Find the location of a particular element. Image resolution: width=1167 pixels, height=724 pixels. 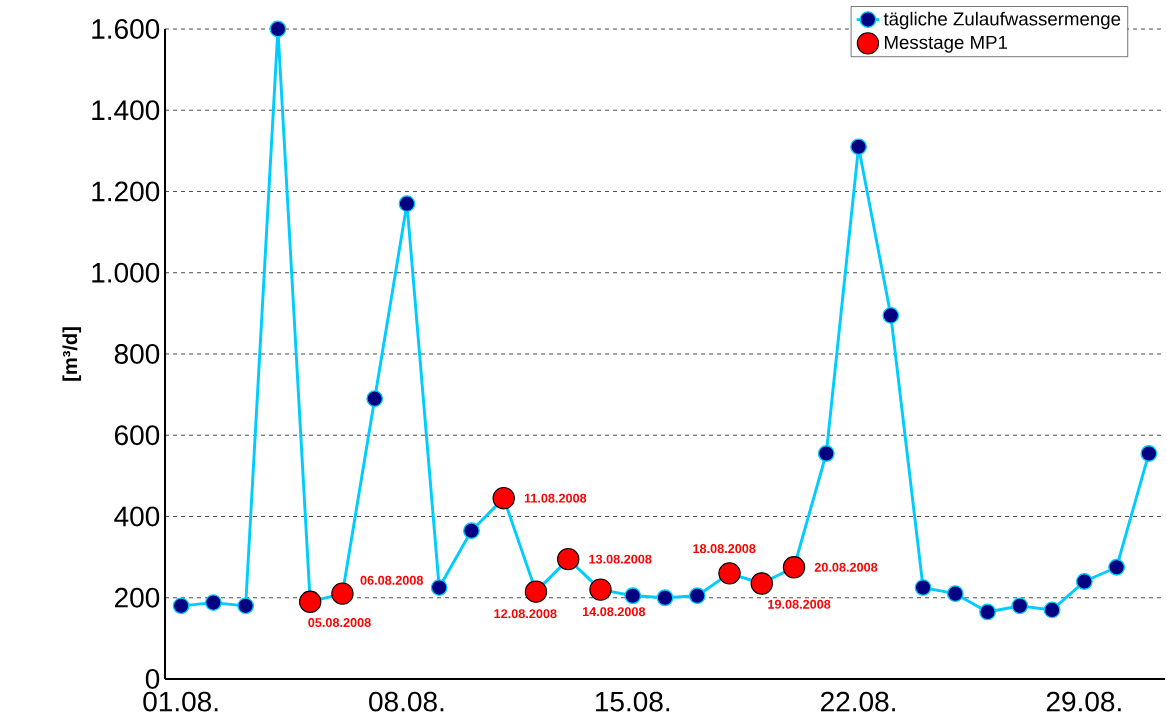

x-tick-label: 15.08. is located at coordinates (632, 701).